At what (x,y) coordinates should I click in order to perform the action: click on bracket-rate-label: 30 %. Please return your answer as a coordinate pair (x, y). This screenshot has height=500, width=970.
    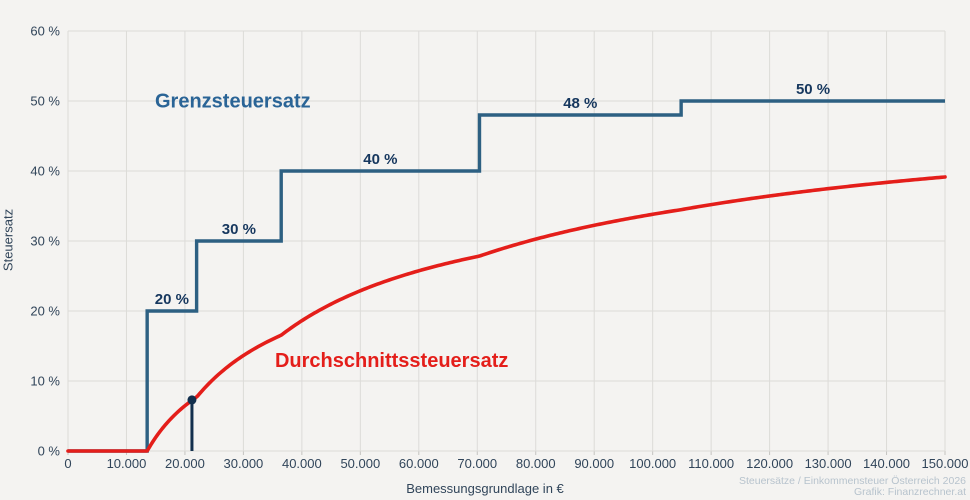
    Looking at the image, I should click on (239, 229).